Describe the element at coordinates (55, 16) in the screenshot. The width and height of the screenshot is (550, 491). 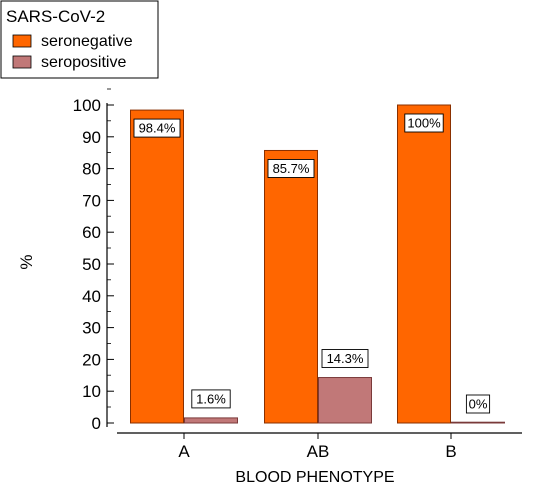
I see `legend-title: SARS-CoV-2` at that location.